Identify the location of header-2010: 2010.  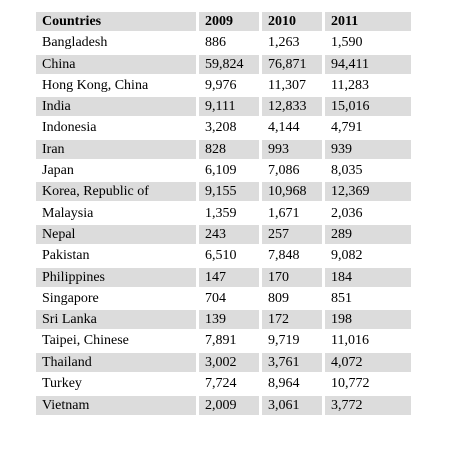
(292, 21).